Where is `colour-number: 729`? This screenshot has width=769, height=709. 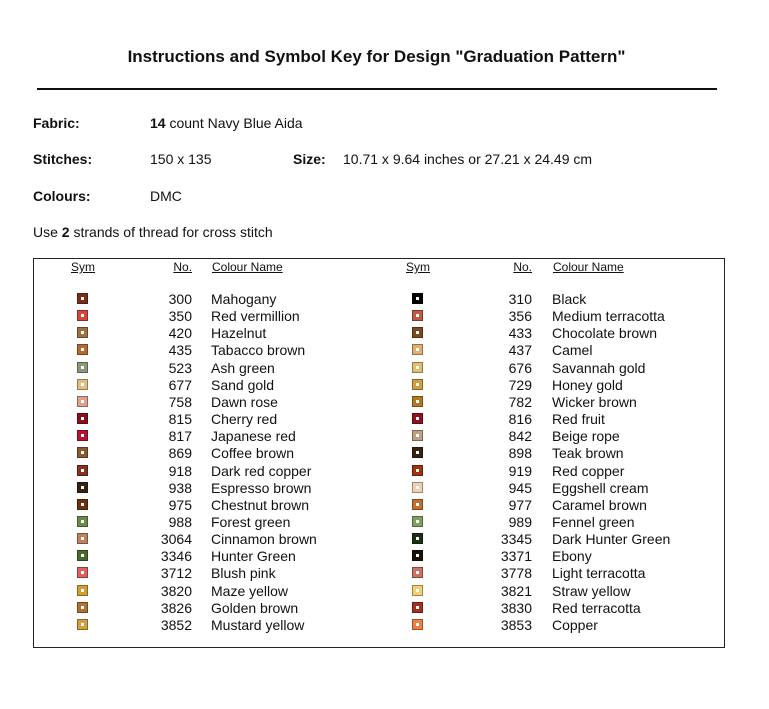 colour-number: 729 is located at coordinates (520, 384).